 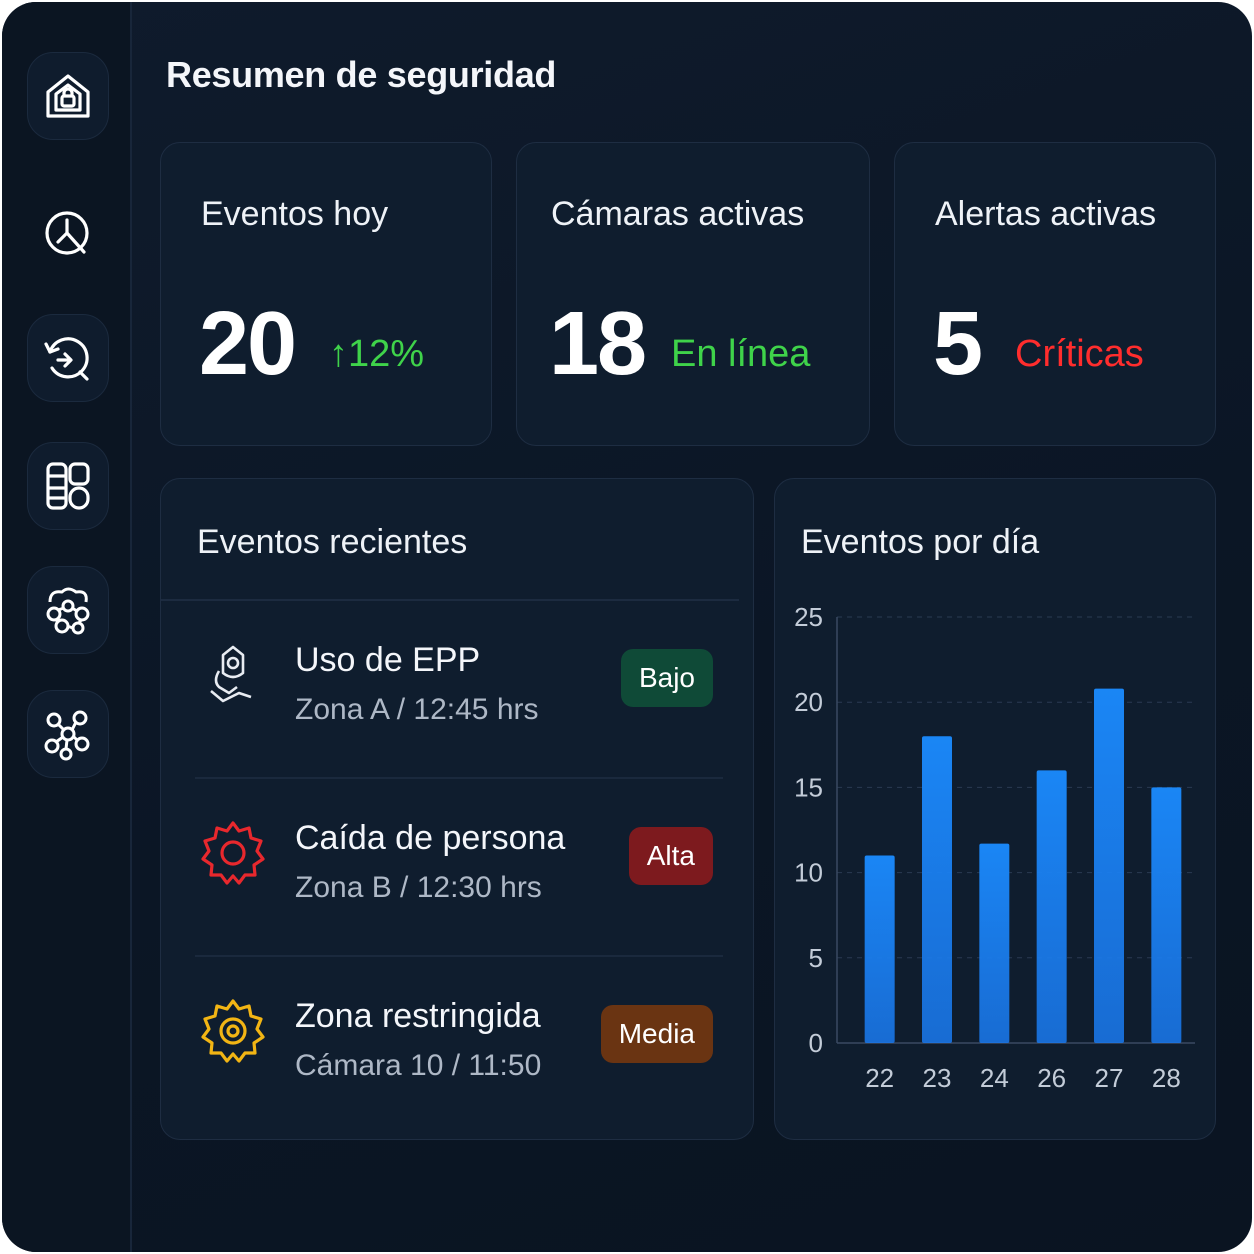 What do you see at coordinates (388, 660) in the screenshot?
I see `event-title: Uso de EPP` at bounding box center [388, 660].